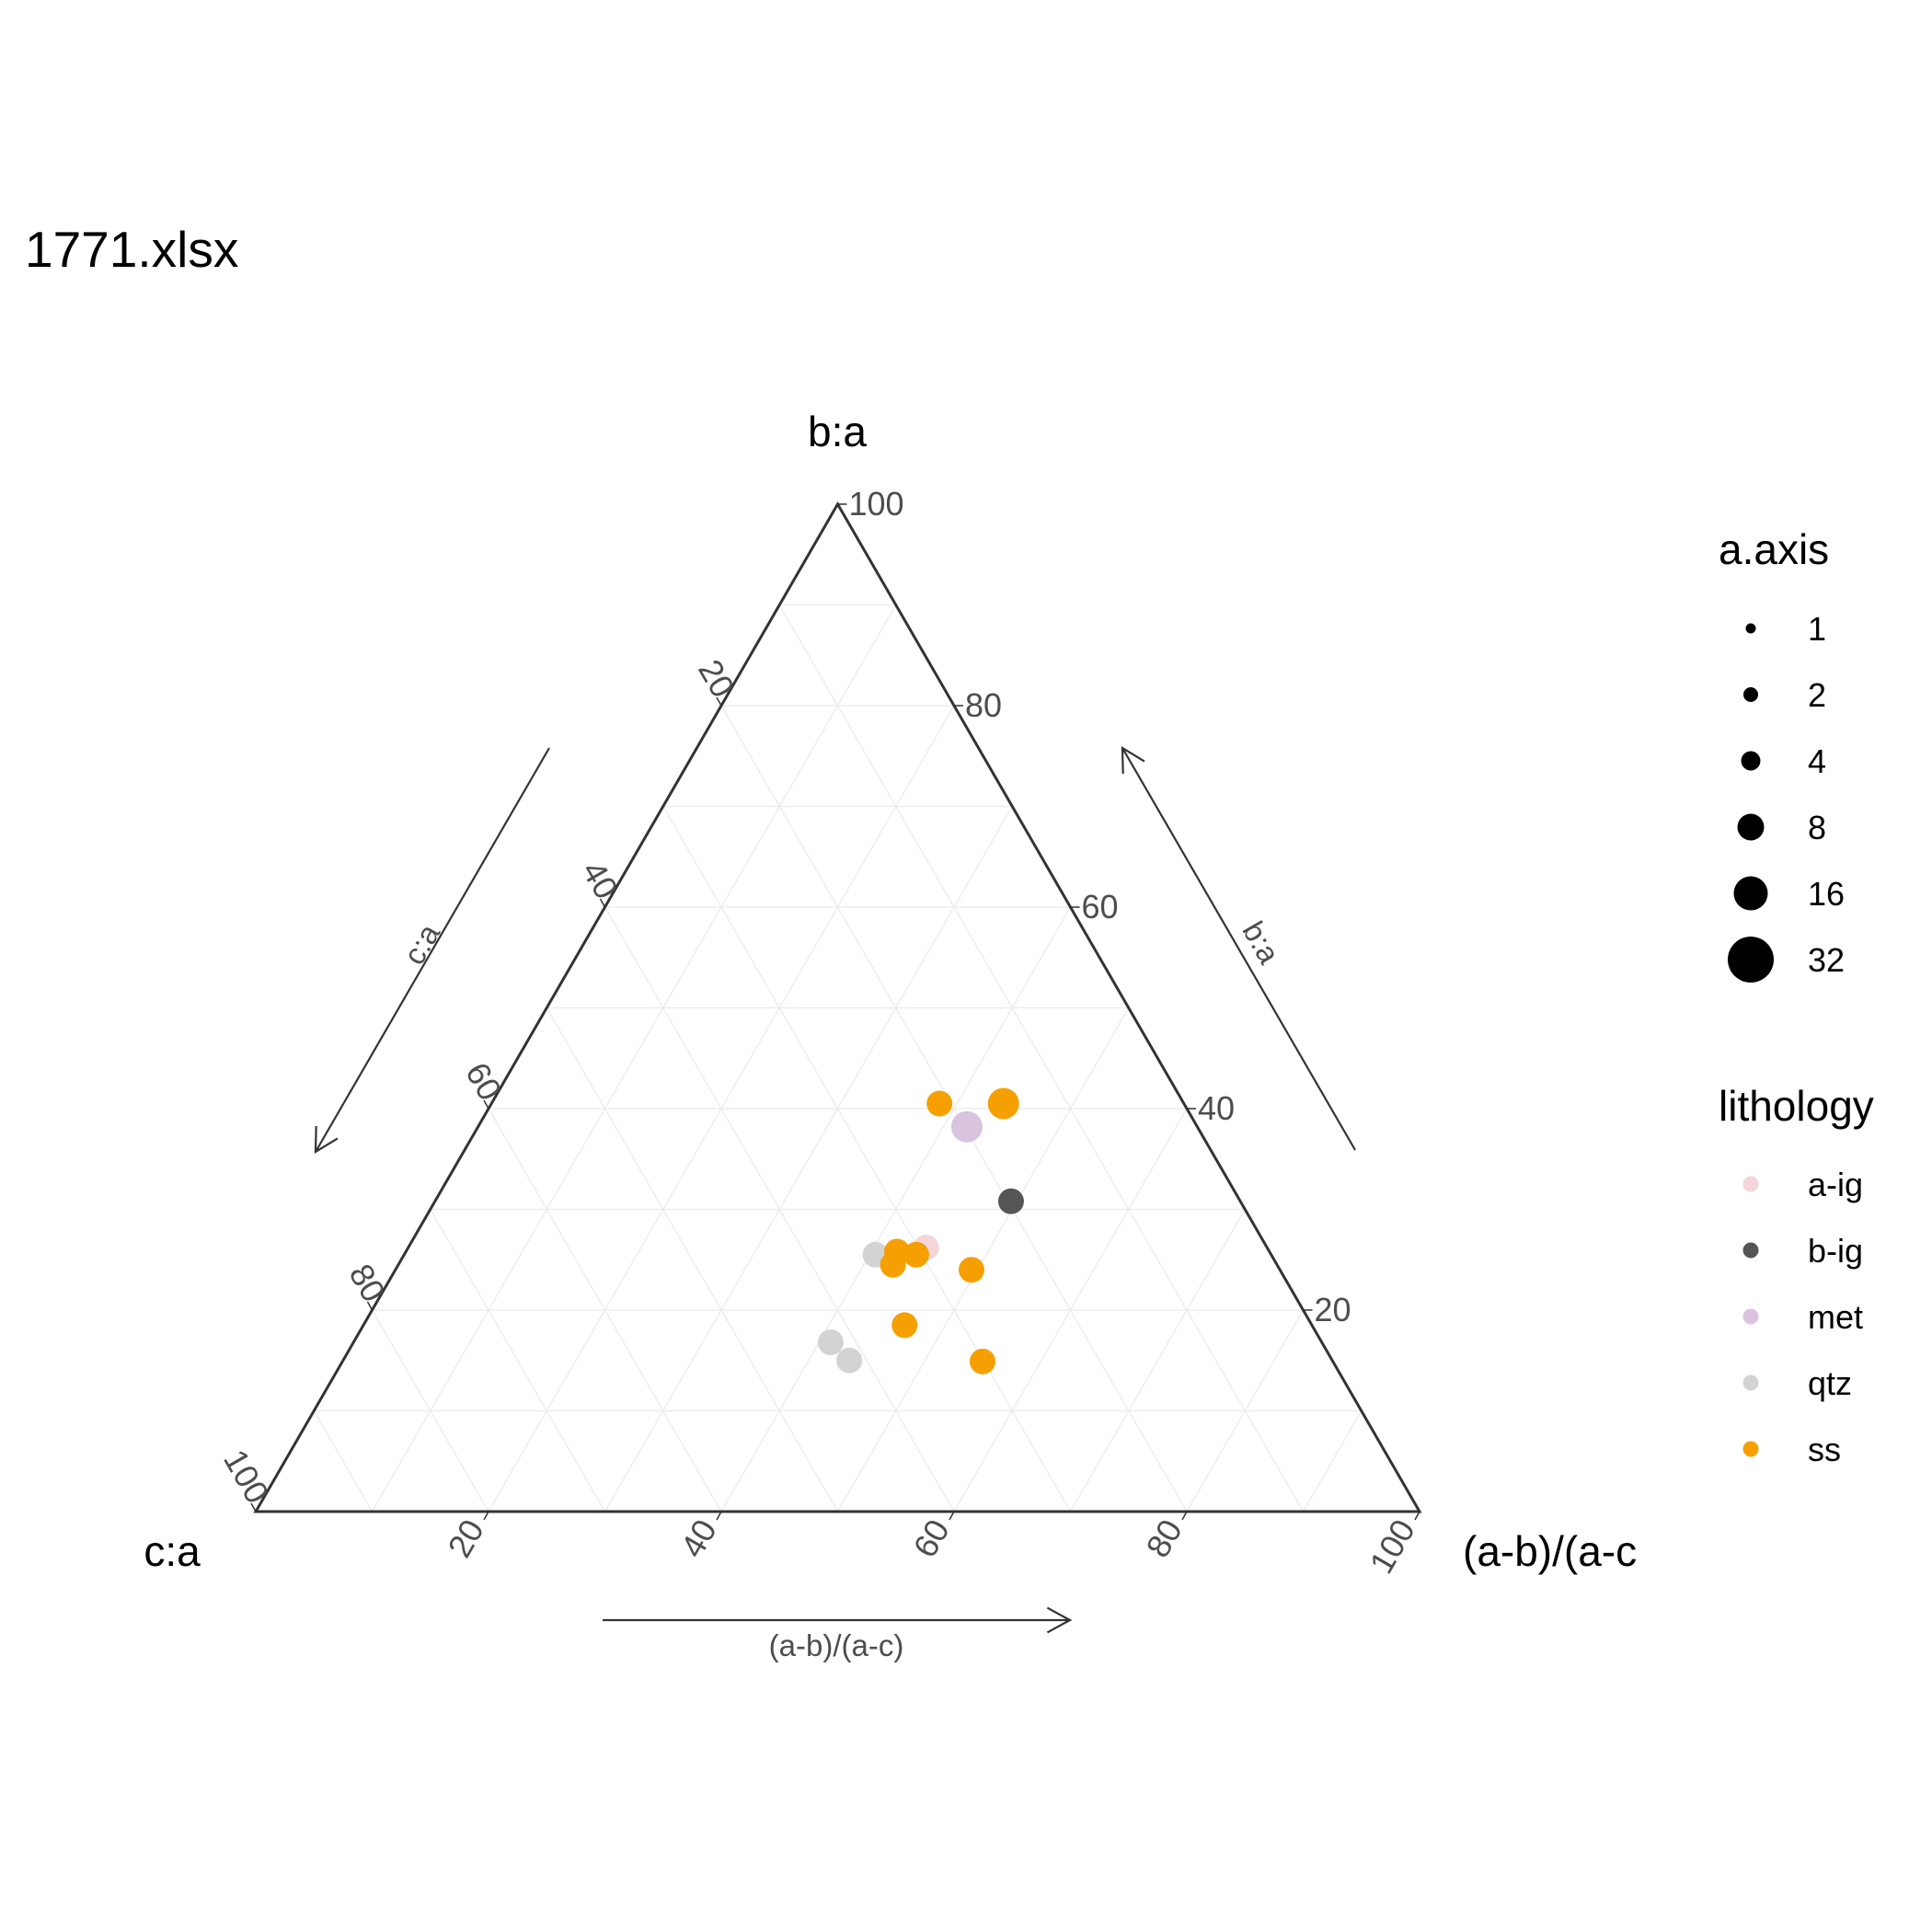  What do you see at coordinates (172, 1551) in the screenshot?
I see `left-axis-title: c:a` at bounding box center [172, 1551].